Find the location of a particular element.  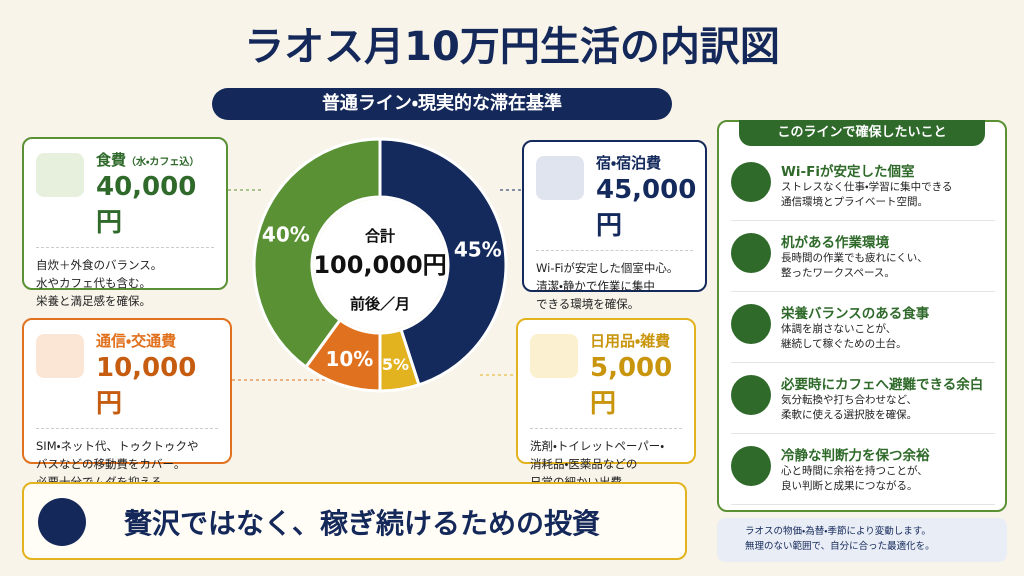

item-desc: 気分転換や打ち合わせなど、 柔軟に使える選択肢を確保。 is located at coordinates (849, 408).